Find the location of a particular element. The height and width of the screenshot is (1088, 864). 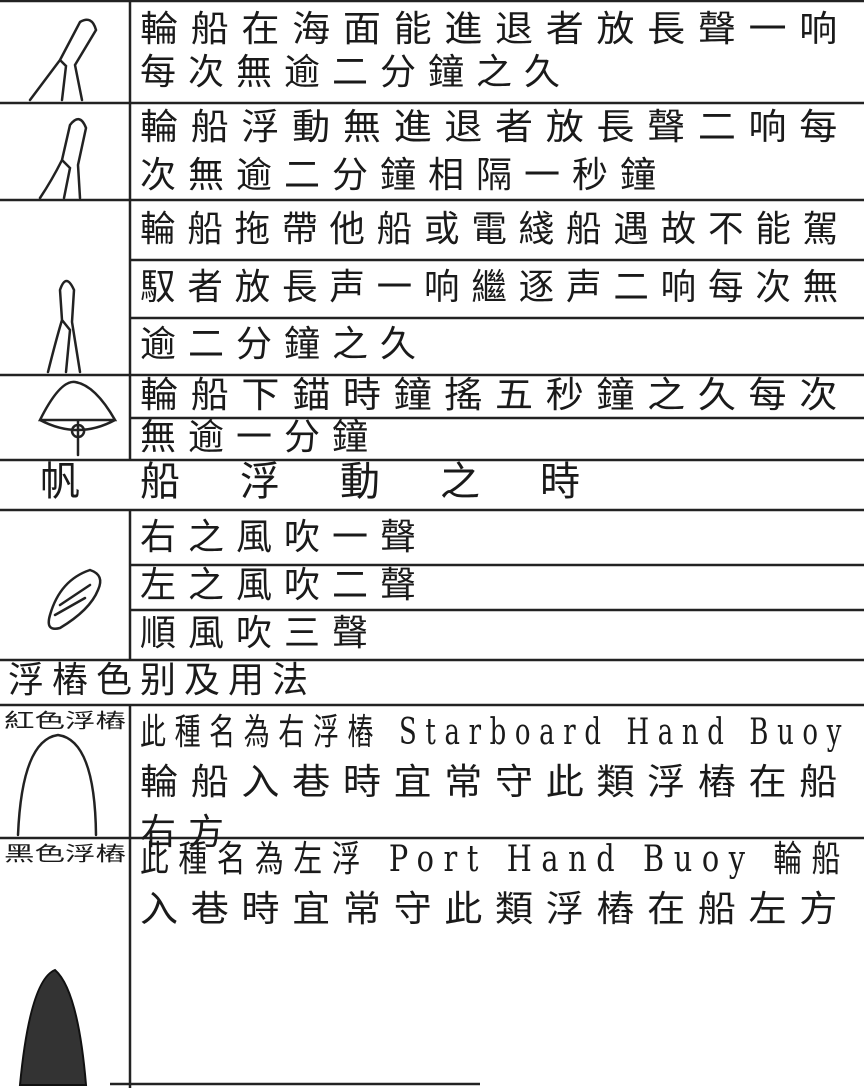

text-line: 右之風吹一聲 is located at coordinates (284, 537).